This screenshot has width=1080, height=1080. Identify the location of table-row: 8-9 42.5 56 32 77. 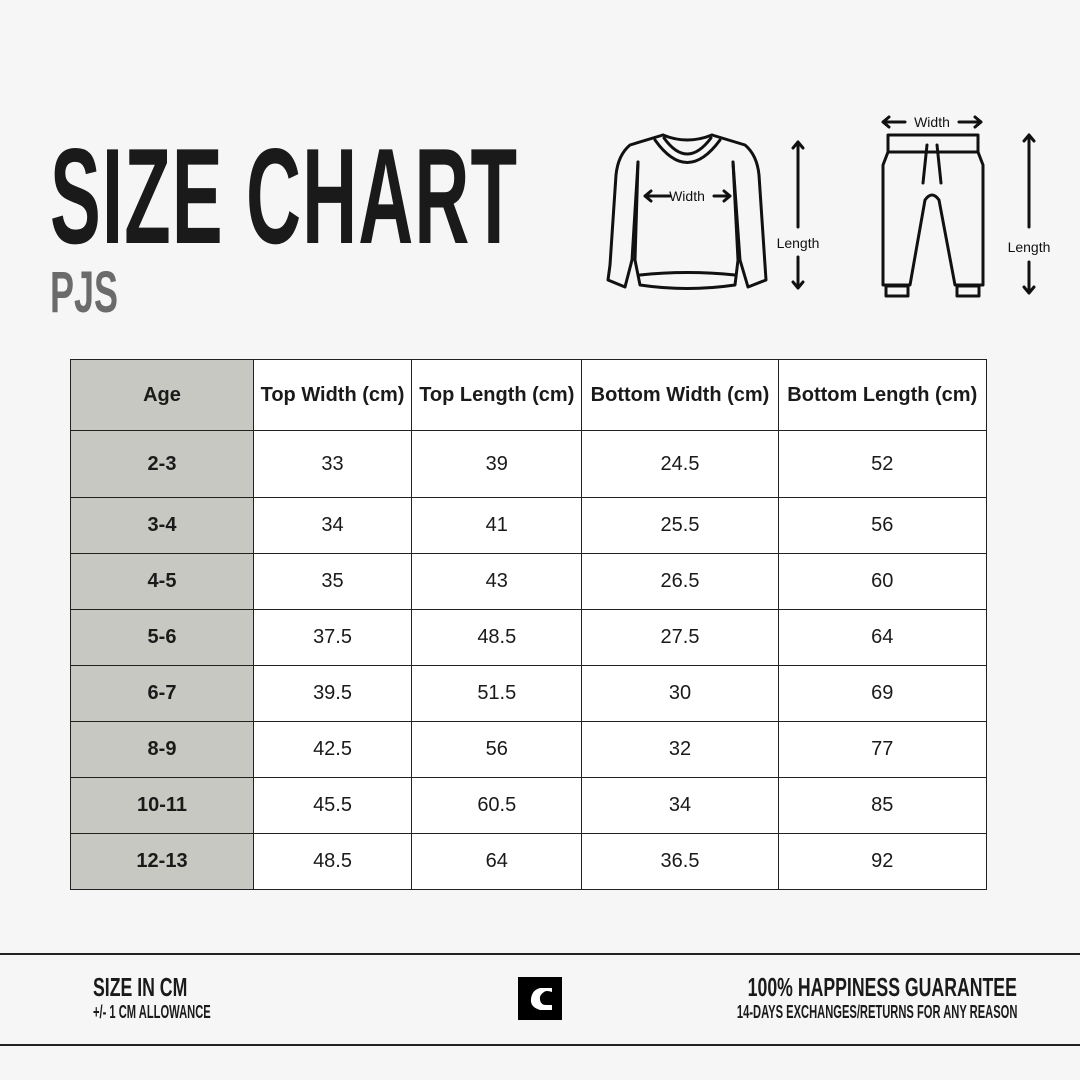
(529, 749).